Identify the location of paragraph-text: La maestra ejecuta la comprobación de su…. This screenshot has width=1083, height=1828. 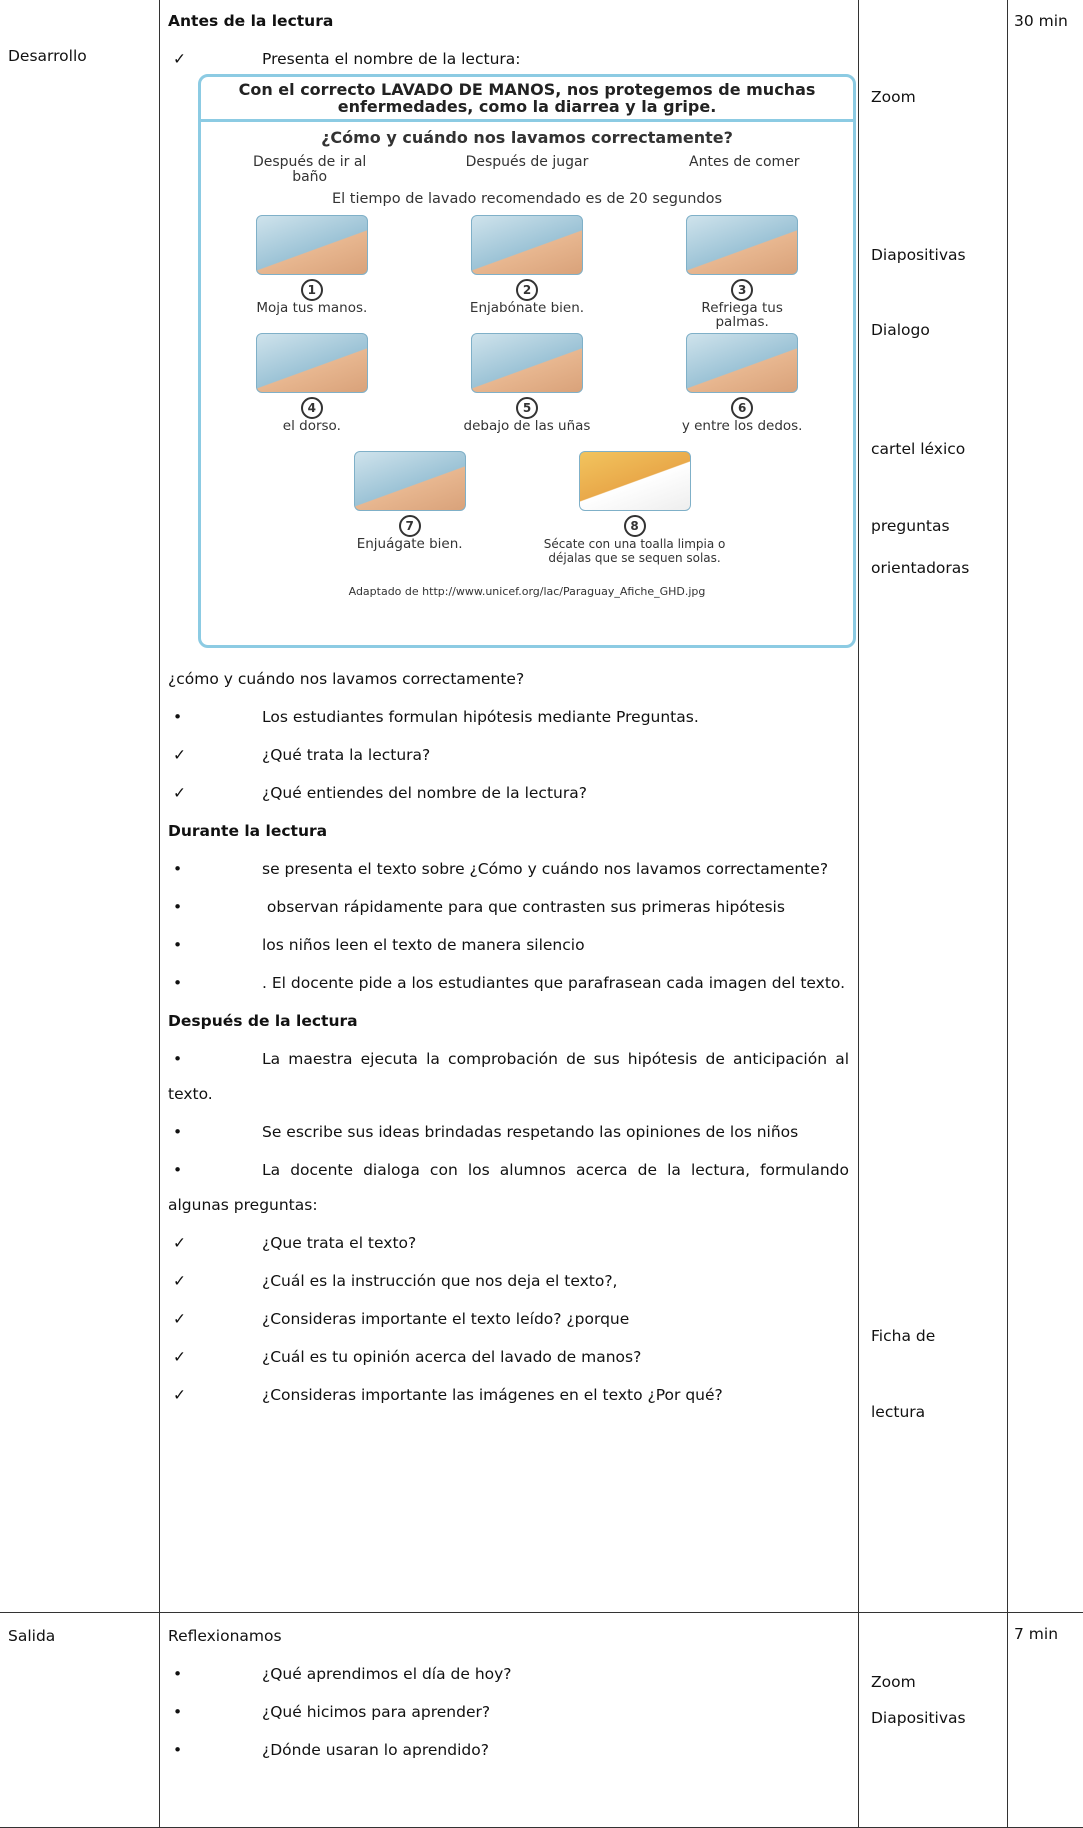
(508, 1076).